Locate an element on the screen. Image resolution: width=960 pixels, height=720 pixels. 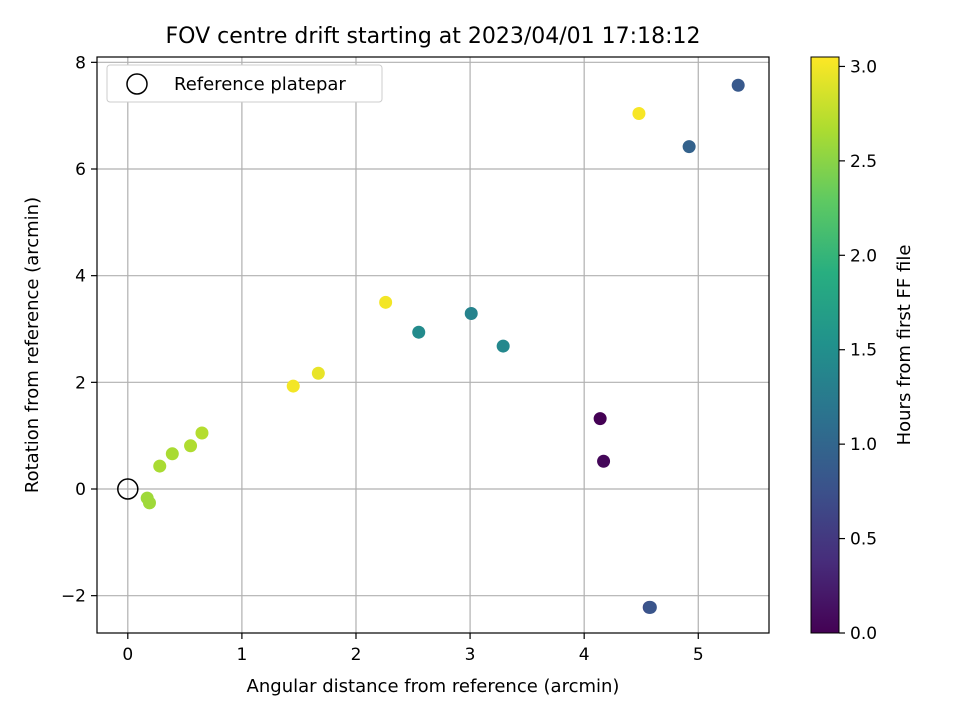
y-tick-label: 6 is located at coordinates (80, 170).